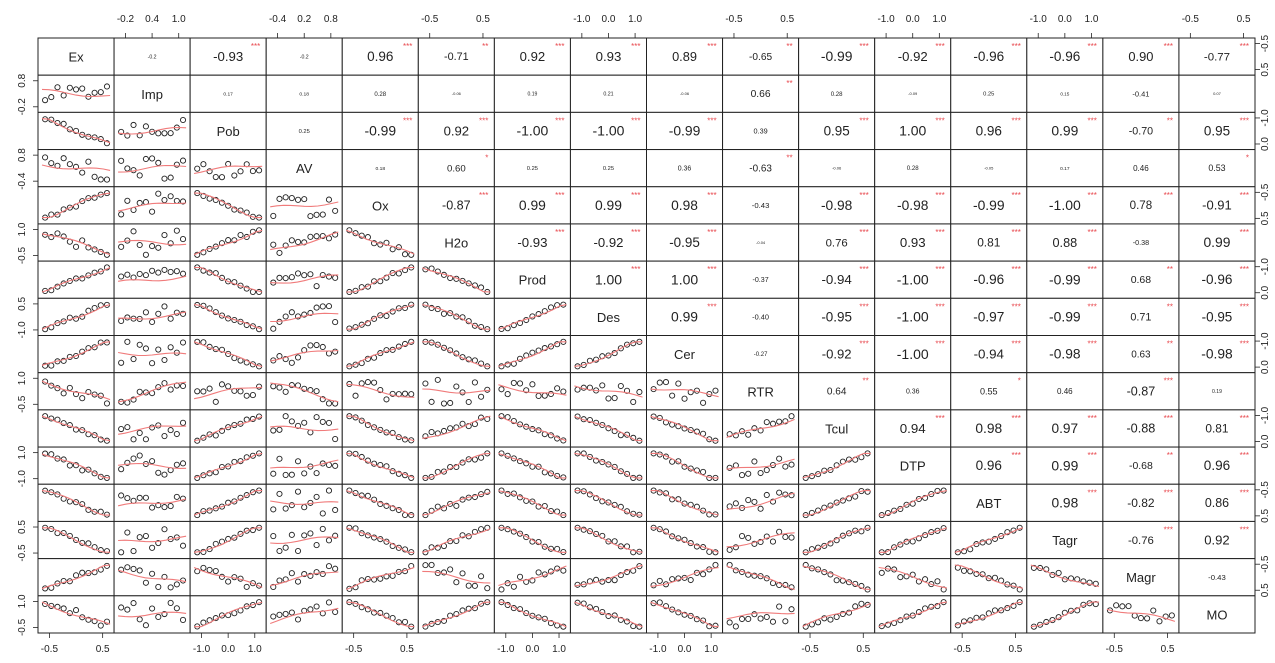 The height and width of the screenshot is (663, 1275). What do you see at coordinates (609, 19) in the screenshot?
I see `tick-label-top-7-1: 0.0` at bounding box center [609, 19].